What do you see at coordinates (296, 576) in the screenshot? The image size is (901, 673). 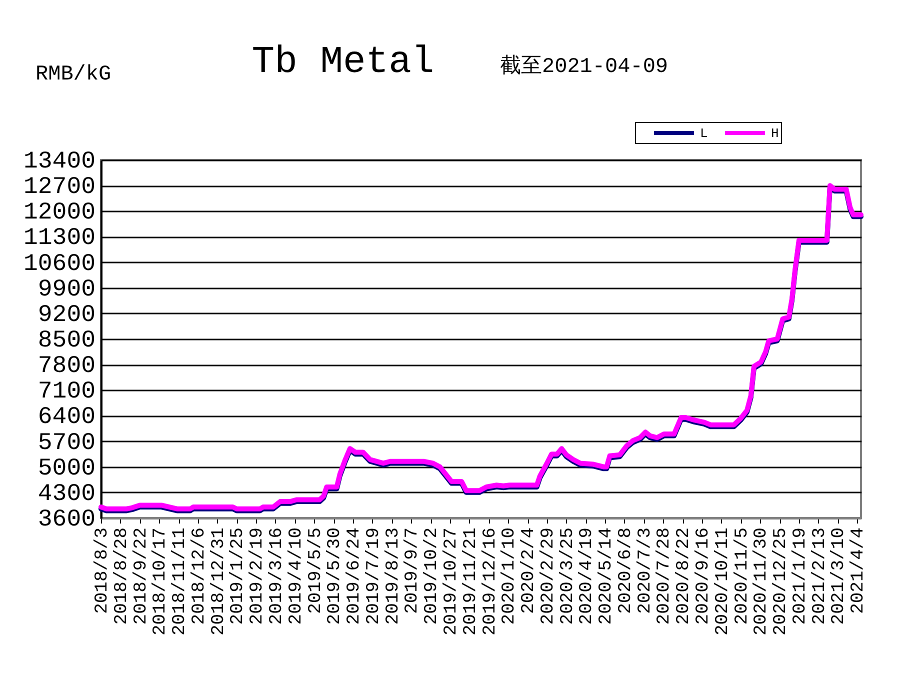 I see `x-tick-label: 2019/4/10` at bounding box center [296, 576].